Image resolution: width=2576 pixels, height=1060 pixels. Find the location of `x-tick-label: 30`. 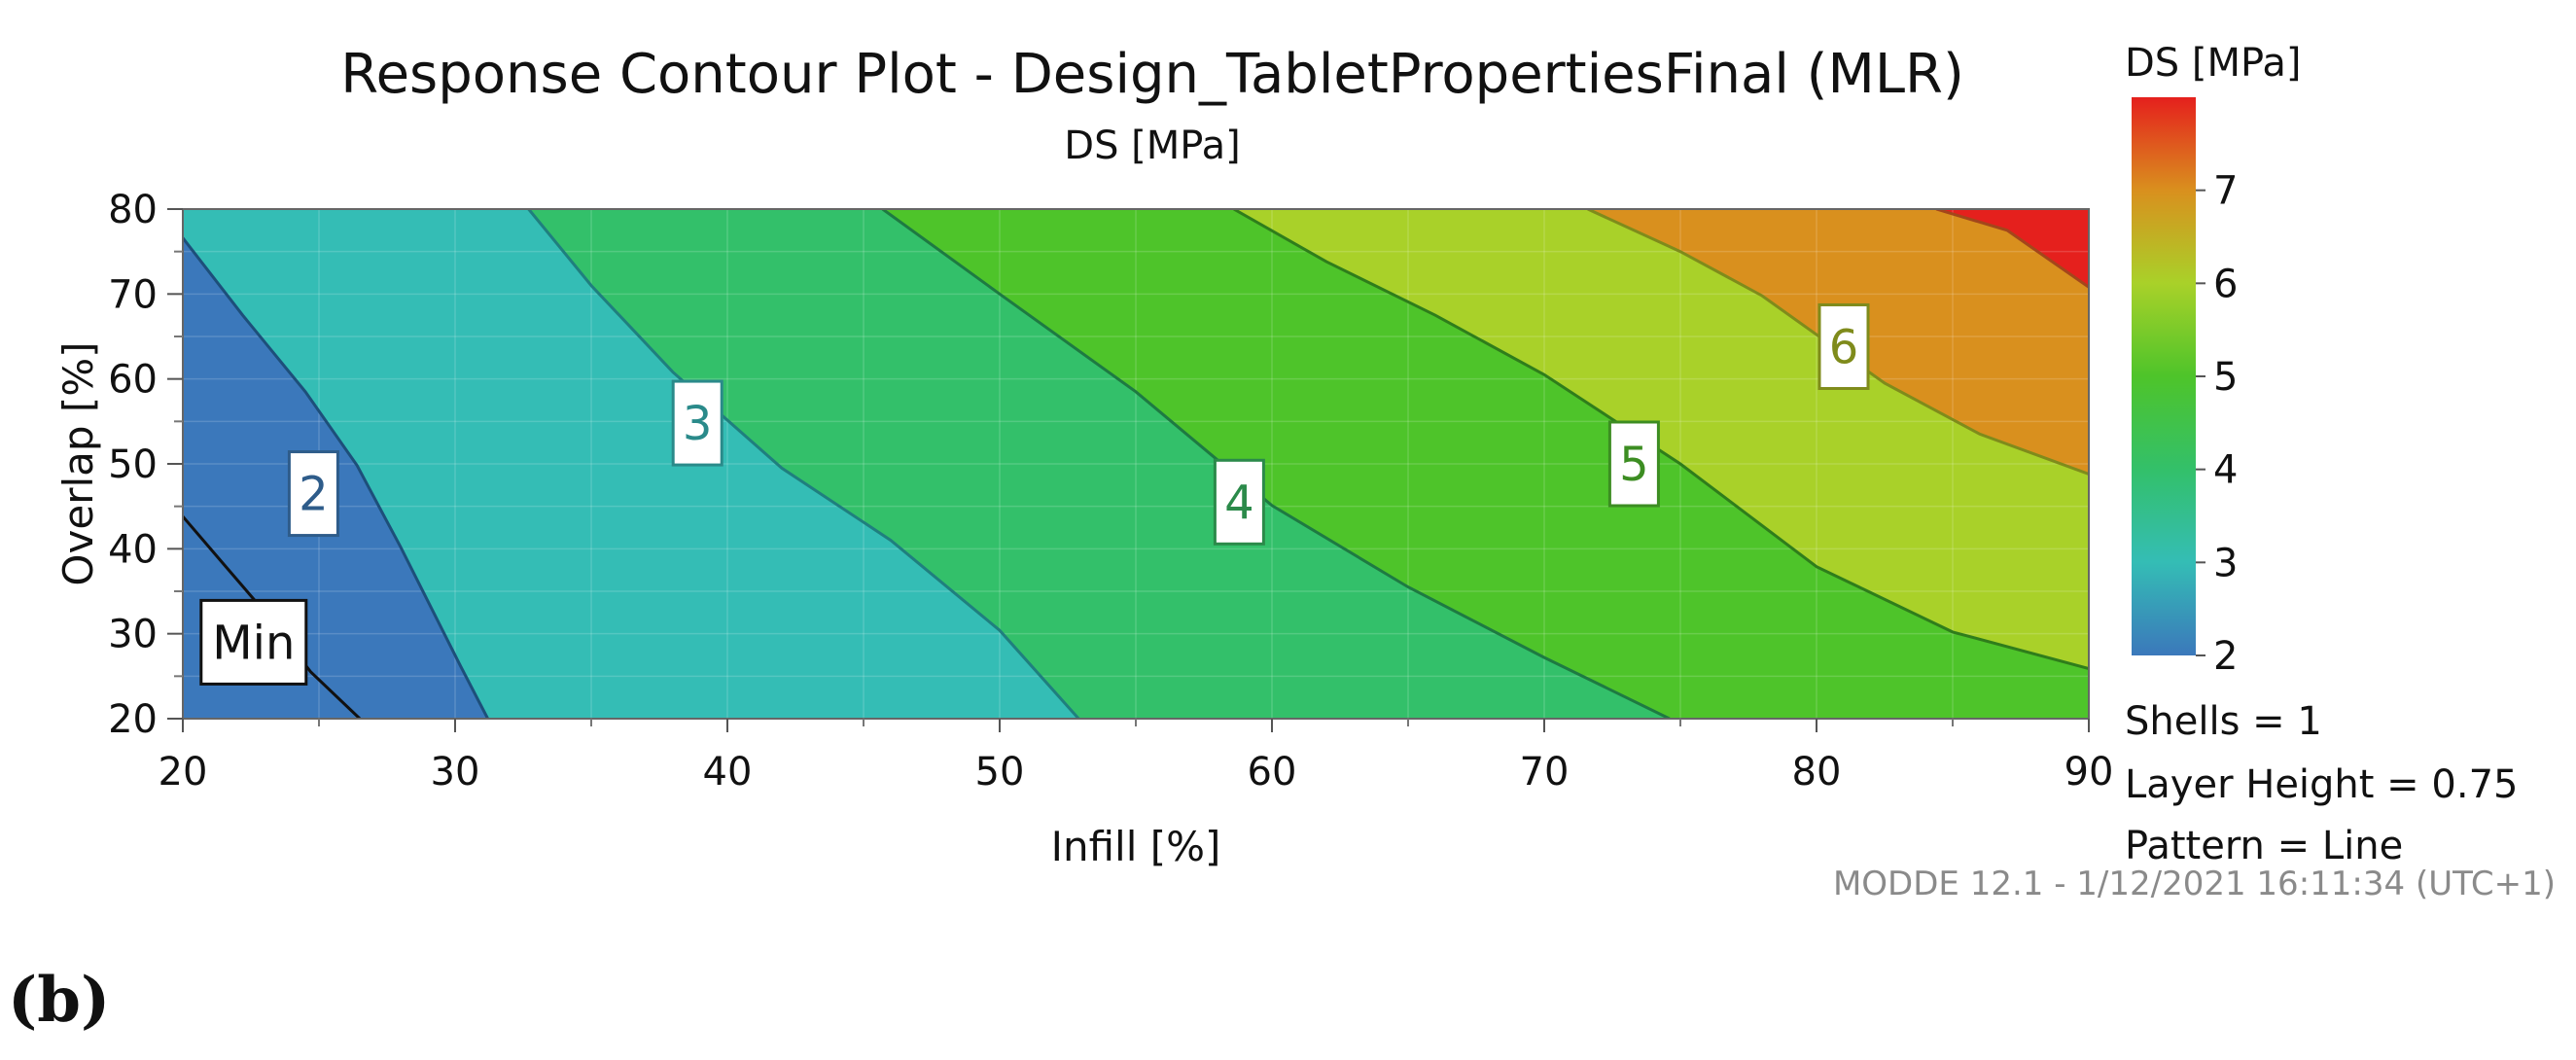

x-tick-label: 30 is located at coordinates (456, 773).